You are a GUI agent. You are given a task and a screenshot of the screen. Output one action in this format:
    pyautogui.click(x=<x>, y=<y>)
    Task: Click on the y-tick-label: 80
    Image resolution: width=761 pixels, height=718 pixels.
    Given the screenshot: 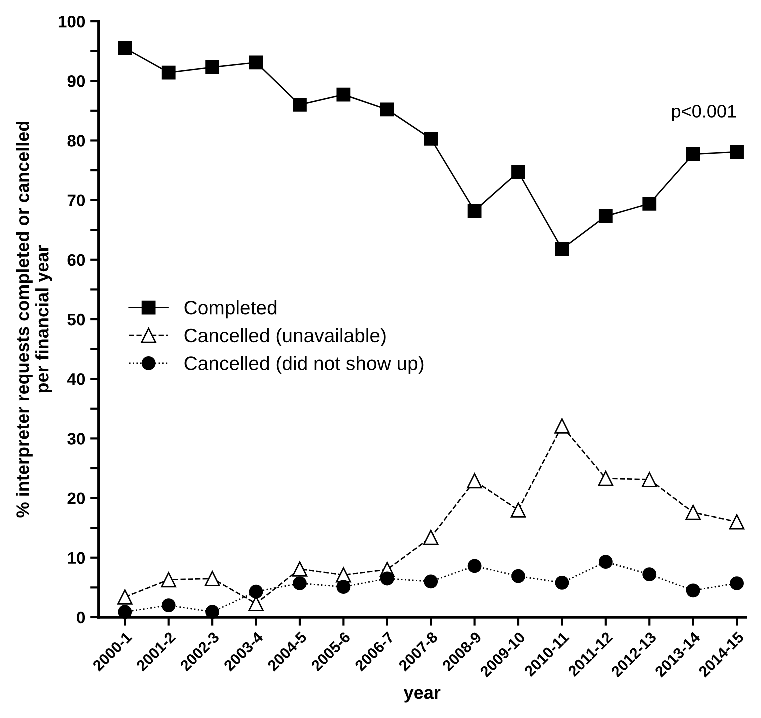 What is the action you would take?
    pyautogui.click(x=77, y=141)
    